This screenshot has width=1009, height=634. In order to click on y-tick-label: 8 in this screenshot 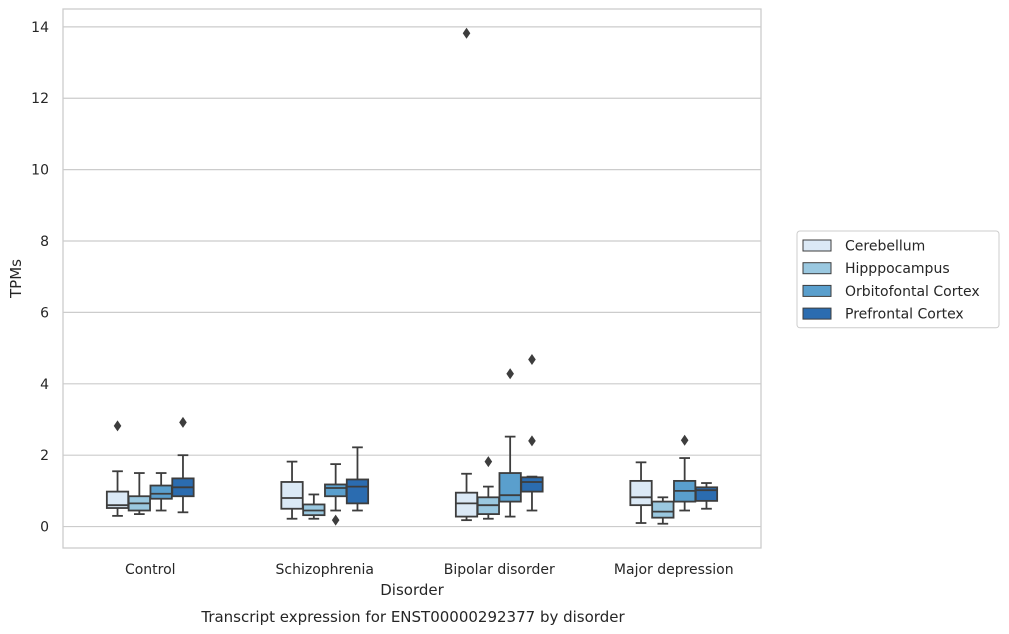, I will do `click(44, 242)`.